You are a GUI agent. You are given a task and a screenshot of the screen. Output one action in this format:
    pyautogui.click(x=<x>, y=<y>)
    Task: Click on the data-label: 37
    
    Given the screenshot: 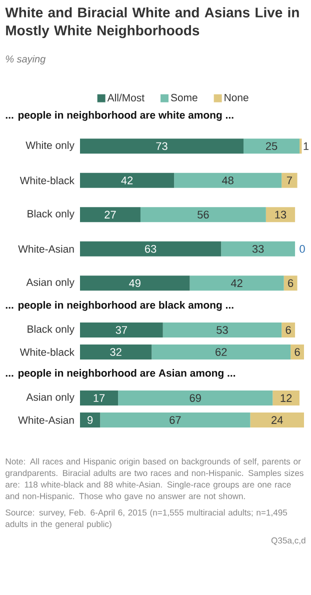 What is the action you would take?
    pyautogui.click(x=121, y=330)
    